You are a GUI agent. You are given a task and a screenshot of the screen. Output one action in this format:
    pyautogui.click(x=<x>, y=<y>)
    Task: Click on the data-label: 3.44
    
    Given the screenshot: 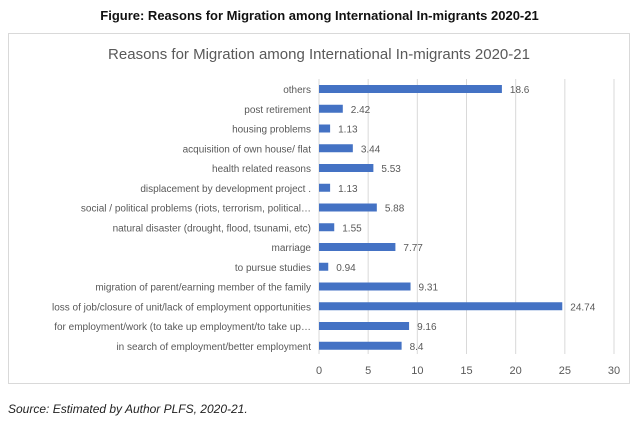 What is the action you would take?
    pyautogui.click(x=371, y=149)
    